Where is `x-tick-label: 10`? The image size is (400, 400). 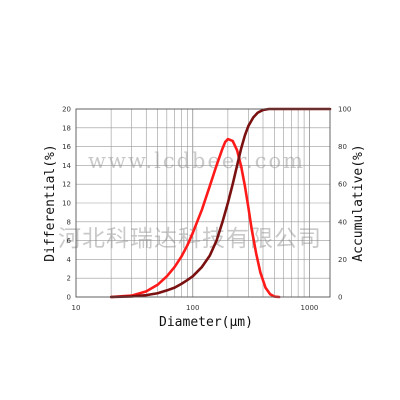 x-tick-label: 10 is located at coordinates (76, 308).